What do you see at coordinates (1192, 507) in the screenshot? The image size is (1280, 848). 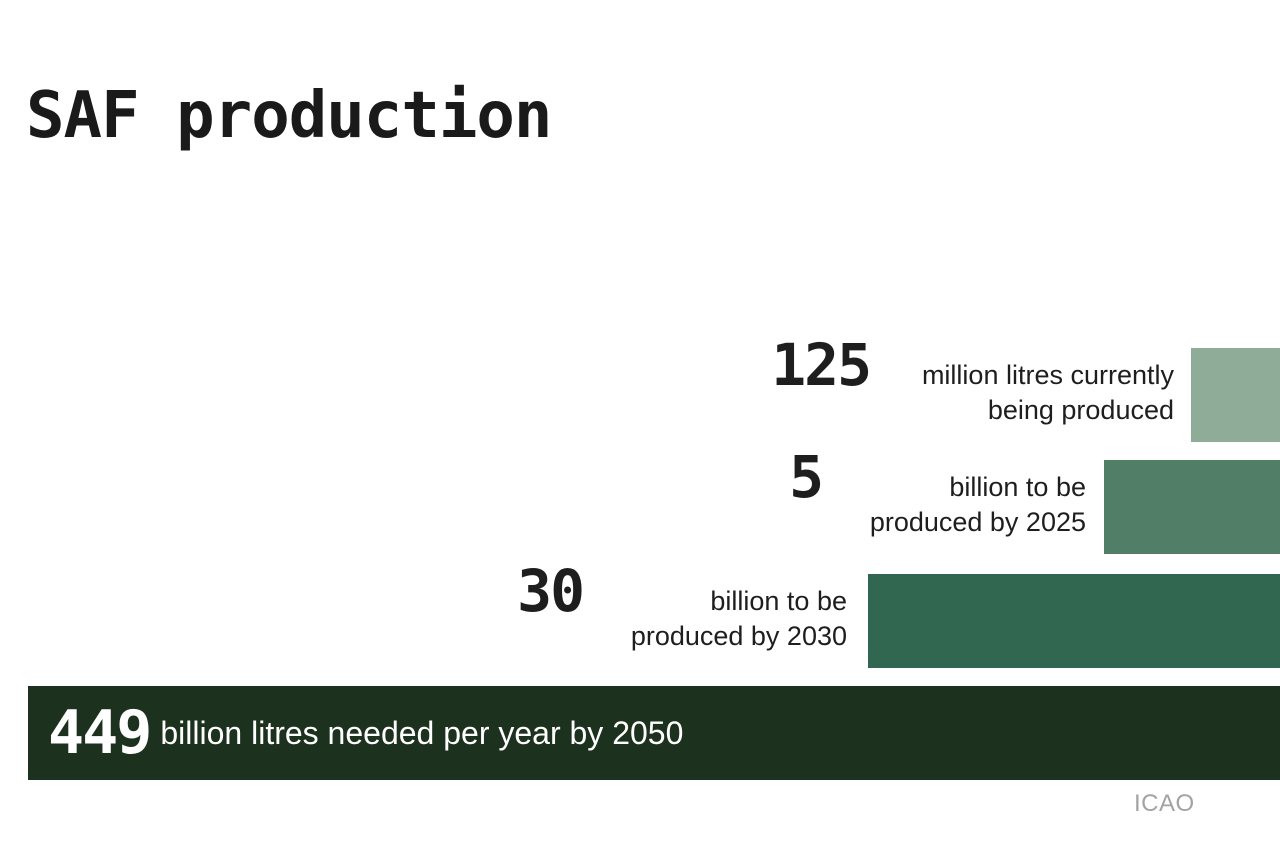 I see `bar-2025-production` at bounding box center [1192, 507].